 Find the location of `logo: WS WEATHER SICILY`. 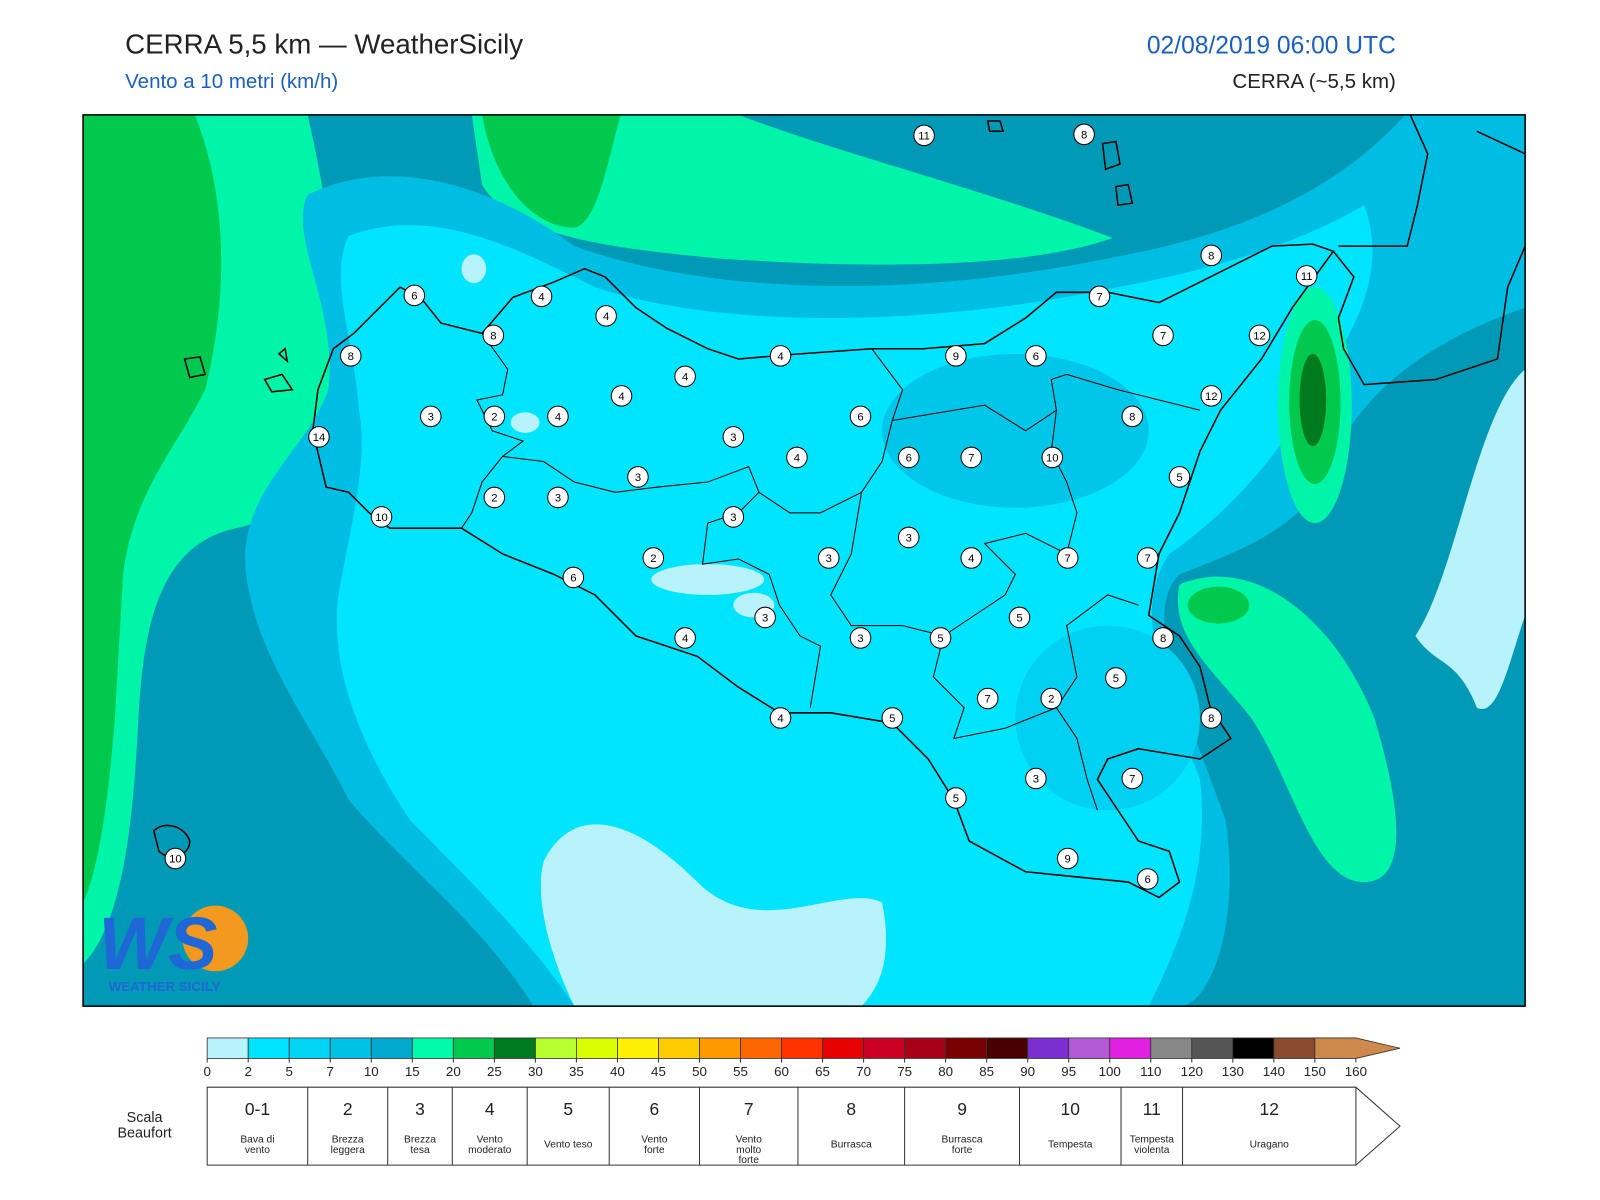

logo: WS WEATHER SICILY is located at coordinates (173, 948).